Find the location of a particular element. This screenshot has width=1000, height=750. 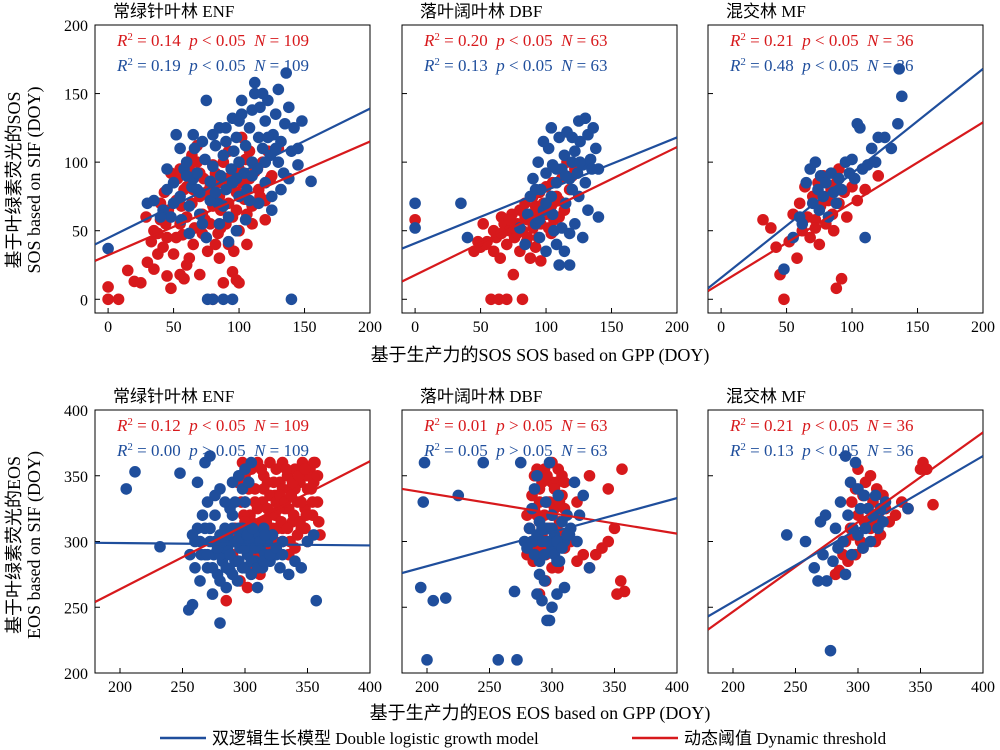

panel-2-plot-area is located at coordinates (539, 209).